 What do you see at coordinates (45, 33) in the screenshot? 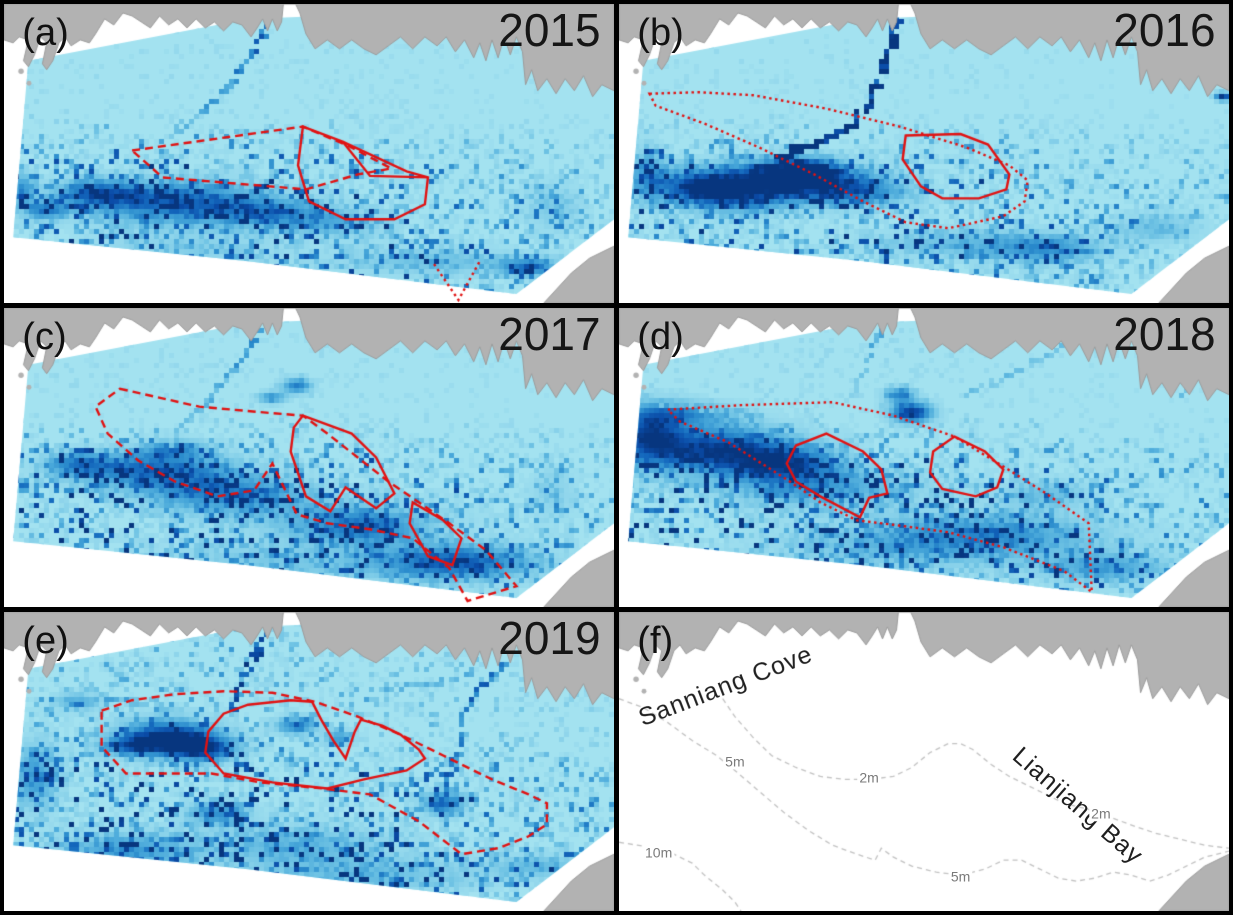
I see `panel-letter-a: (a)` at bounding box center [45, 33].